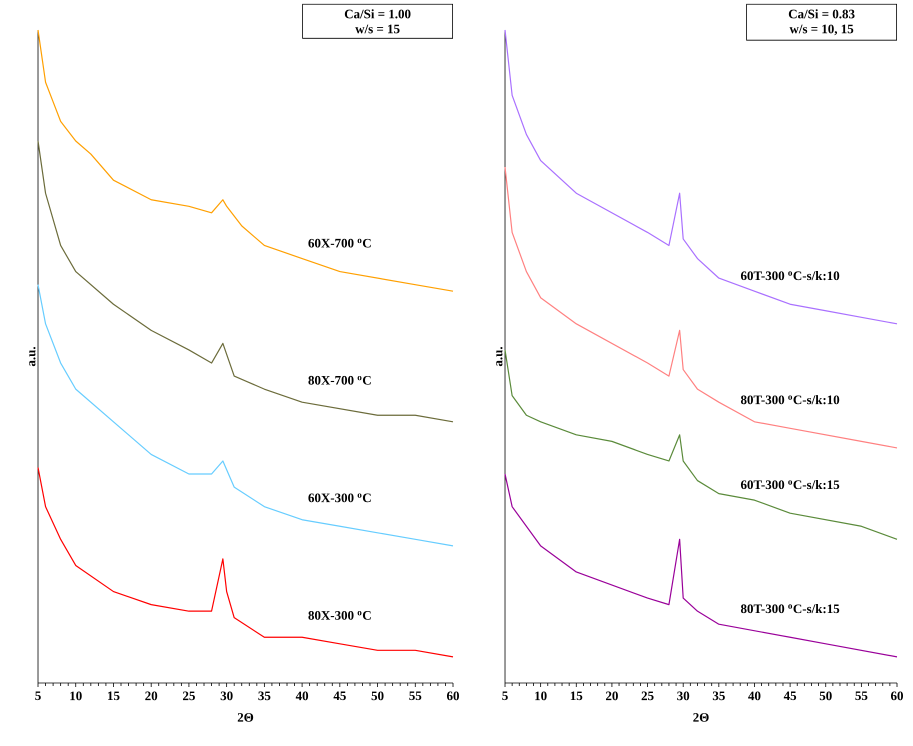 This screenshot has height=746, width=913. What do you see at coordinates (790, 485) in the screenshot?
I see `series-label: 60T-300 $^{o}$C-s/k:15` at bounding box center [790, 485].